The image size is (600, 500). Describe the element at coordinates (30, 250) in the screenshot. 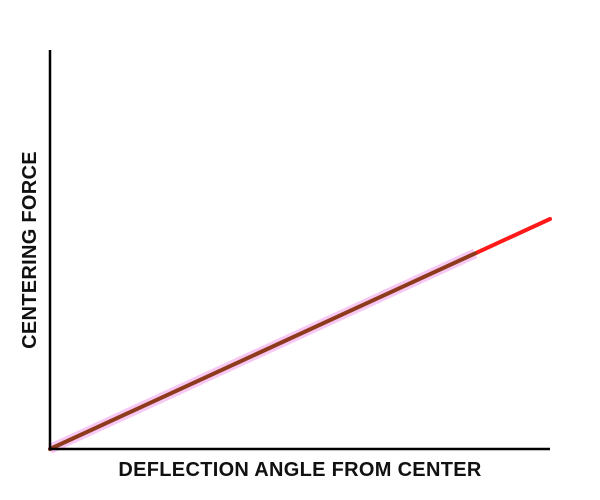

I see `y-axis-label: CENTERING FORCE` at that location.